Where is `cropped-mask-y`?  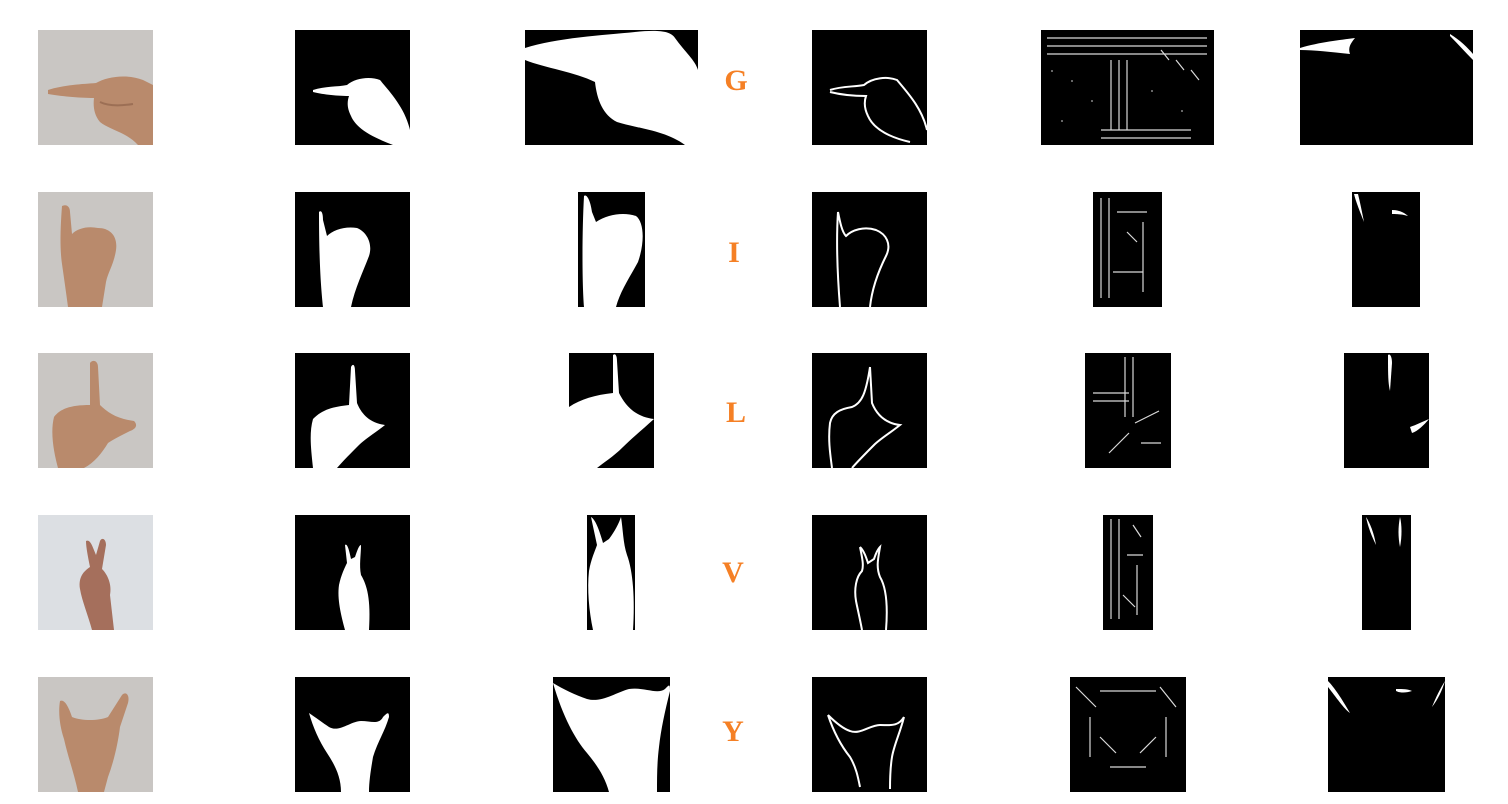
cropped-mask-y is located at coordinates (611, 734).